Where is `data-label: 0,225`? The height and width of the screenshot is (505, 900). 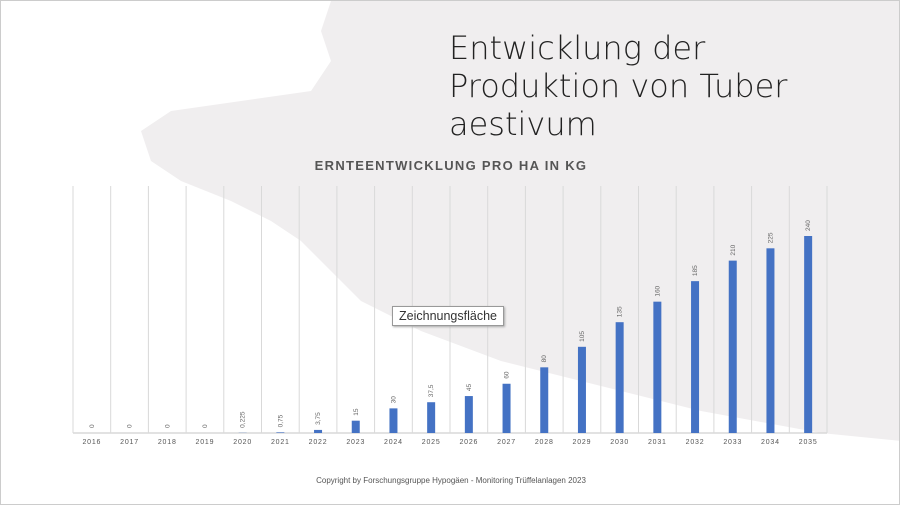
data-label: 0,225 is located at coordinates (243, 419).